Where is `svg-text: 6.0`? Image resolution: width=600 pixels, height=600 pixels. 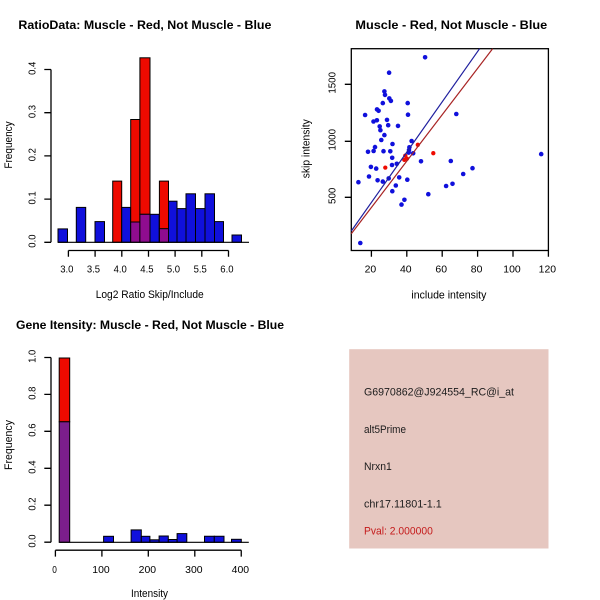 svg-text: 6.0 is located at coordinates (226, 270).